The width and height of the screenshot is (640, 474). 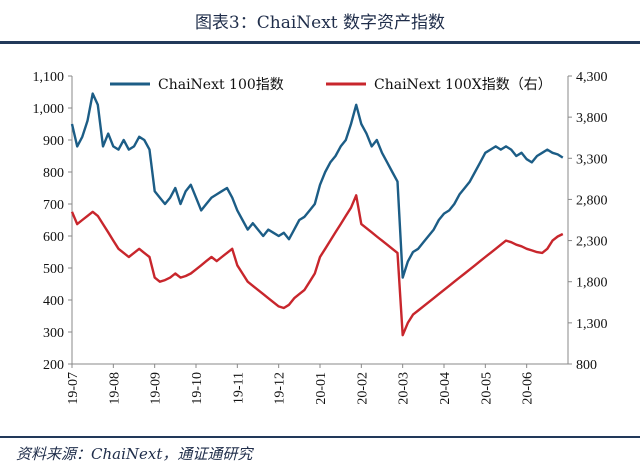 What do you see at coordinates (404, 388) in the screenshot?
I see `x-tick-label: 20-03` at bounding box center [404, 388].